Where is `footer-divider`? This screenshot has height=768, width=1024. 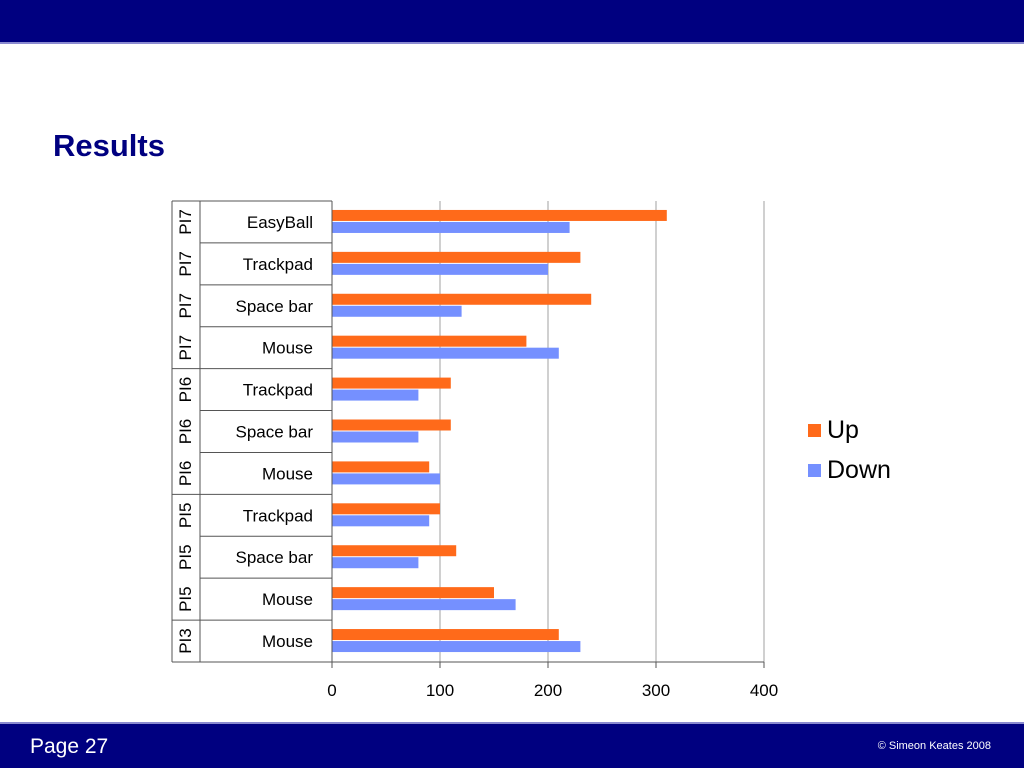 footer-divider is located at coordinates (512, 723).